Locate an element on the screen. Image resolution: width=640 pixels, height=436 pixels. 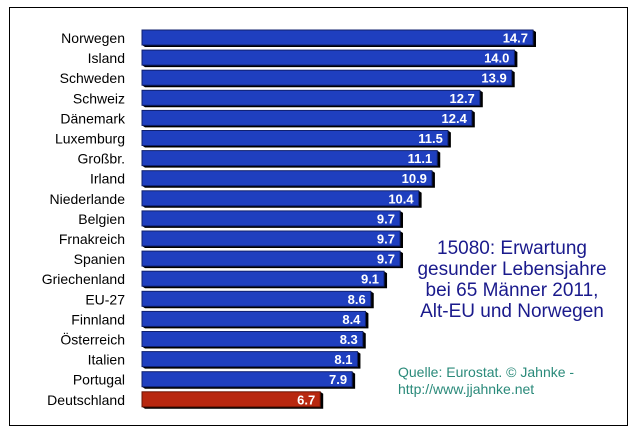
category-label: Luxemburg is located at coordinates (90, 139).